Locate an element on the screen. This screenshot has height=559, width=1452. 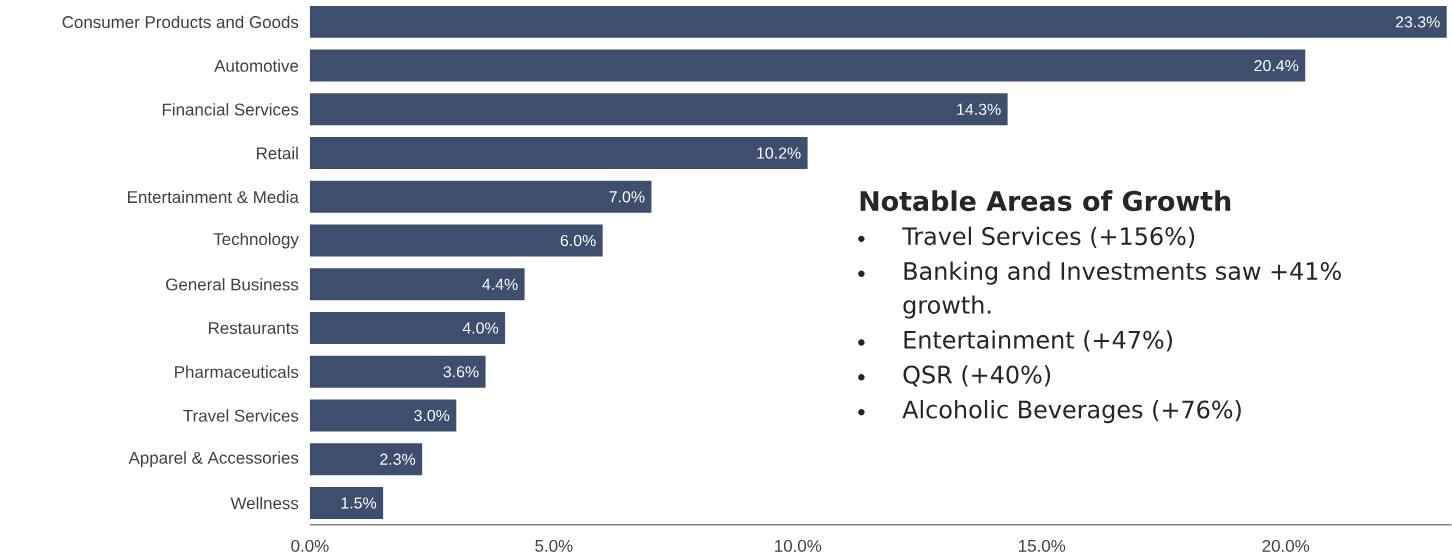
data-label: 23.3% is located at coordinates (1417, 22).